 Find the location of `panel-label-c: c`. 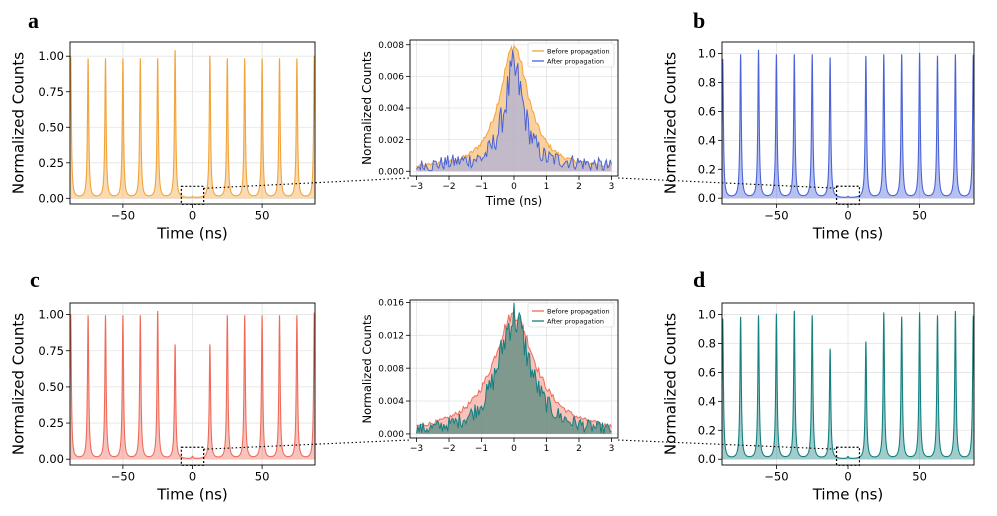

panel-label-c: c is located at coordinates (35, 279).